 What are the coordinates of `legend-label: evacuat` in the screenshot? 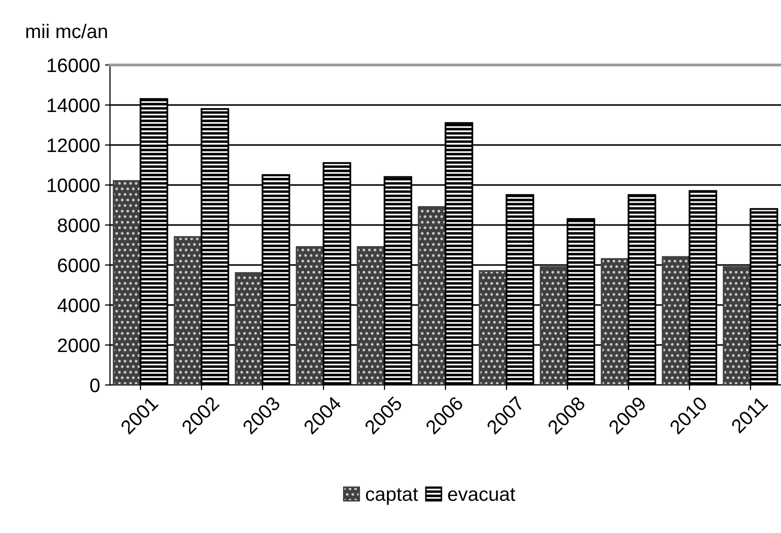 It's located at (482, 494).